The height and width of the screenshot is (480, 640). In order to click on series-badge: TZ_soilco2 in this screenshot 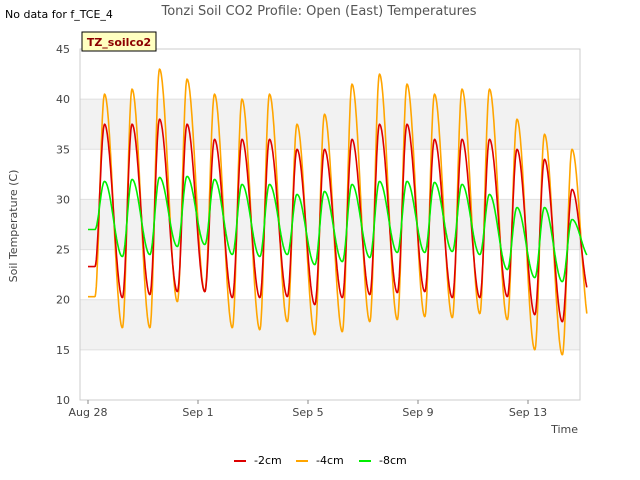, I will do `click(119, 41)`.